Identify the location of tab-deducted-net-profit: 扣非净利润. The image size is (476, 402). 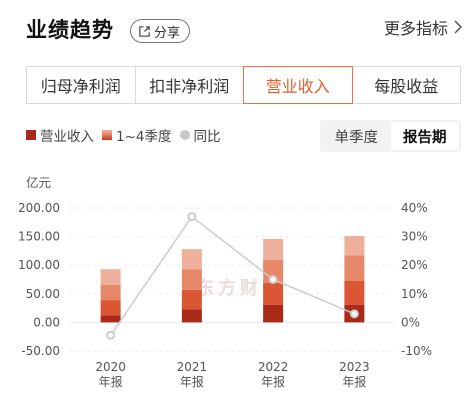
(189, 85).